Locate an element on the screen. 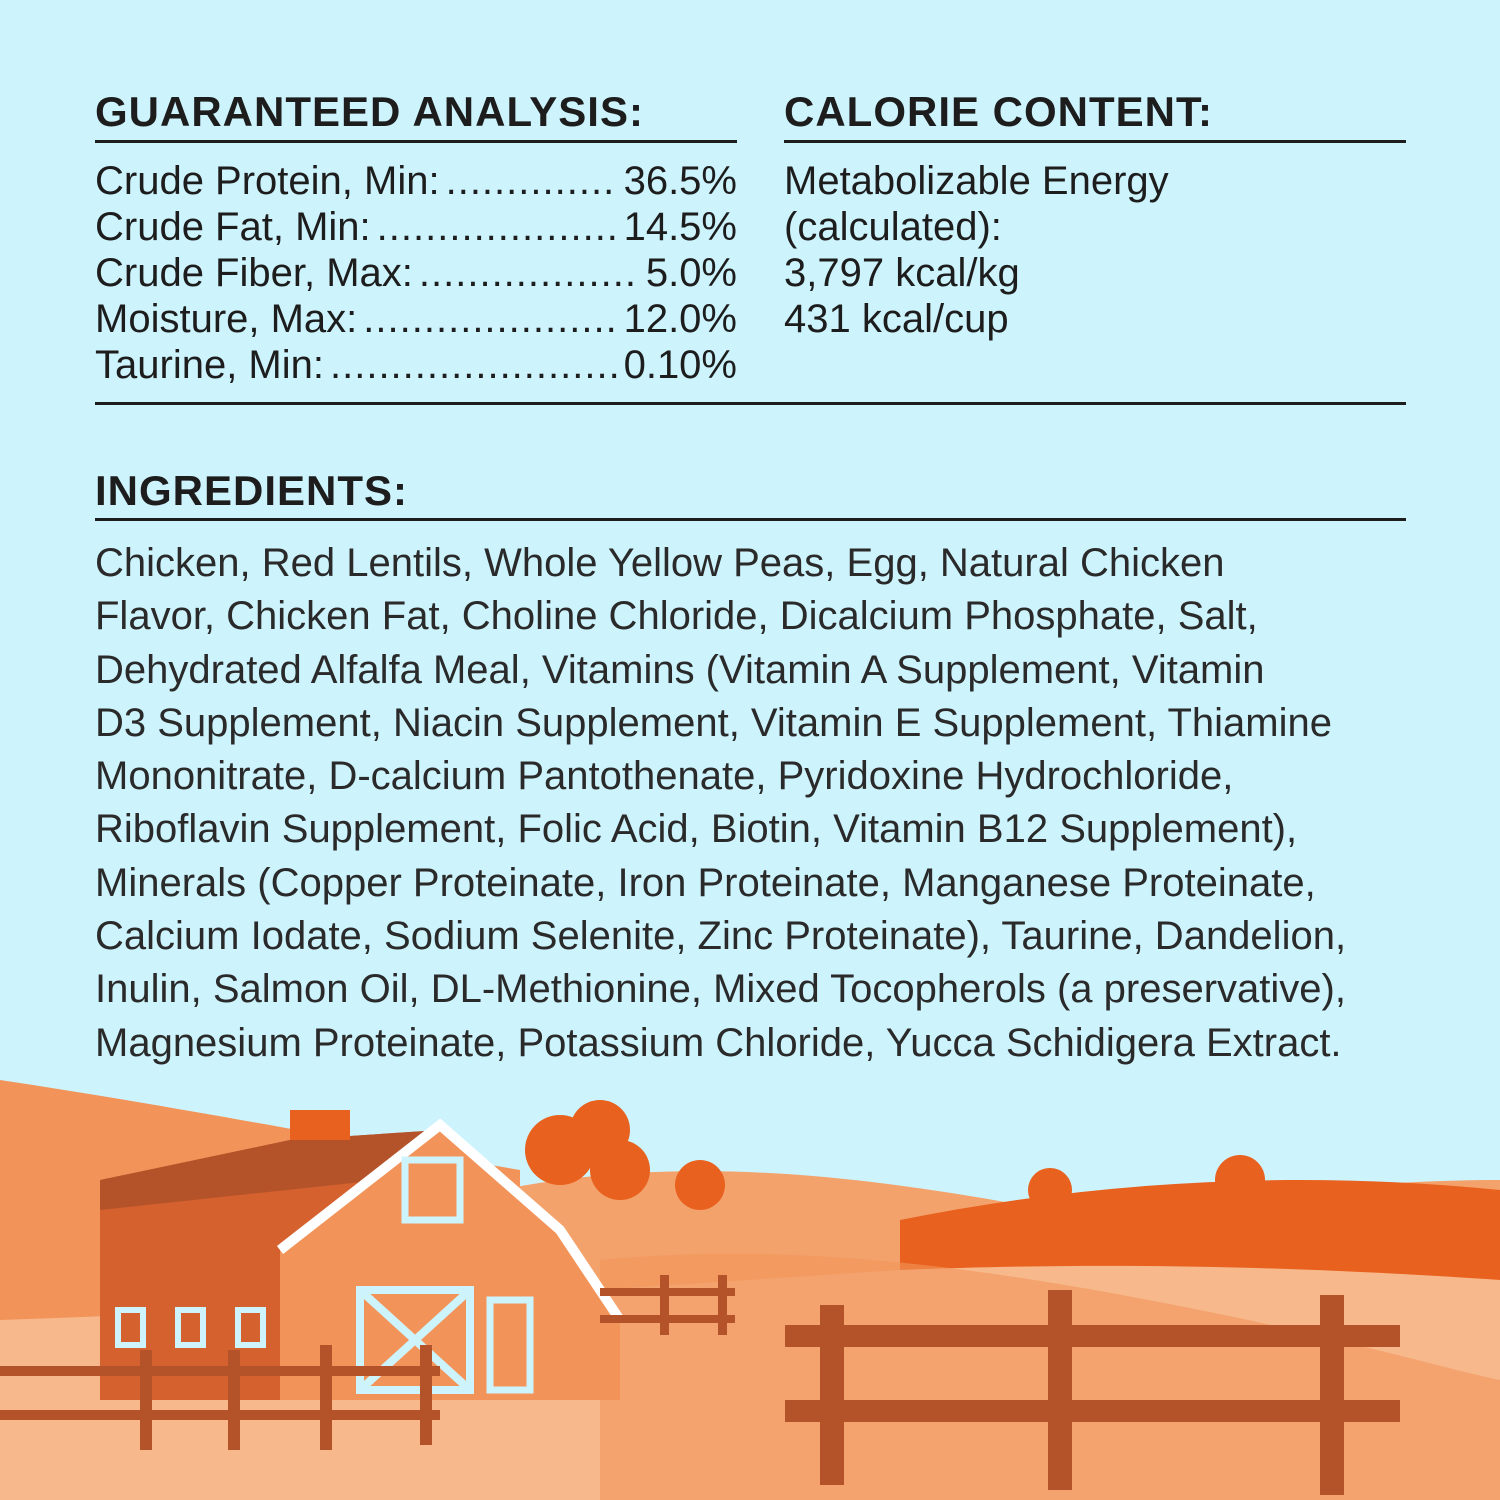  analysis-label: Crude Fat, Min: is located at coordinates (233, 227).